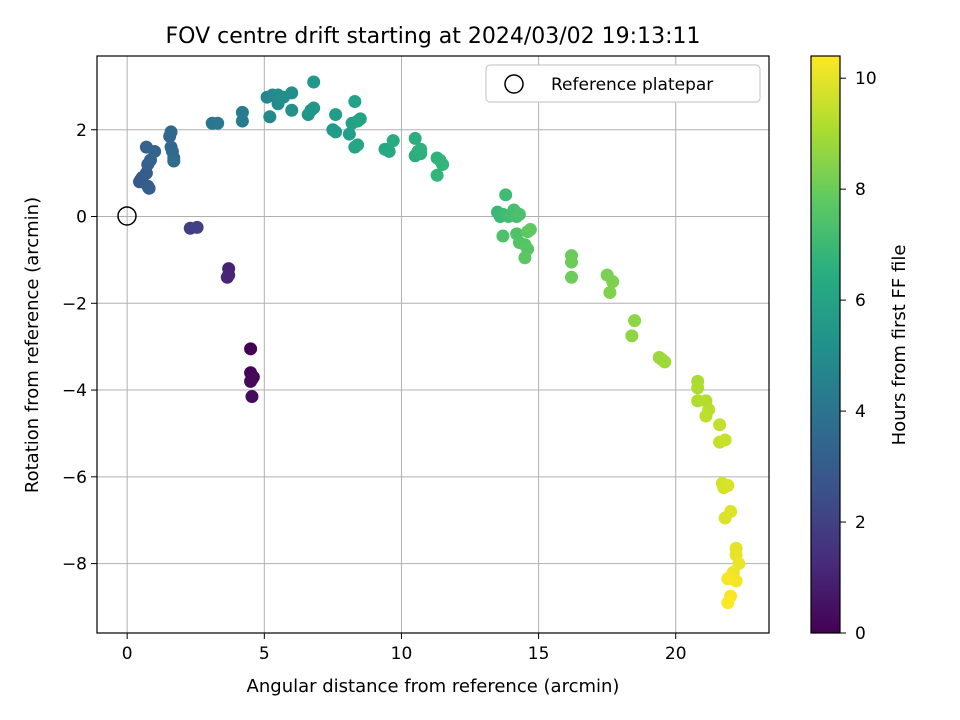 The width and height of the screenshot is (960, 720). I want to click on x-tick-label: 20, so click(676, 654).